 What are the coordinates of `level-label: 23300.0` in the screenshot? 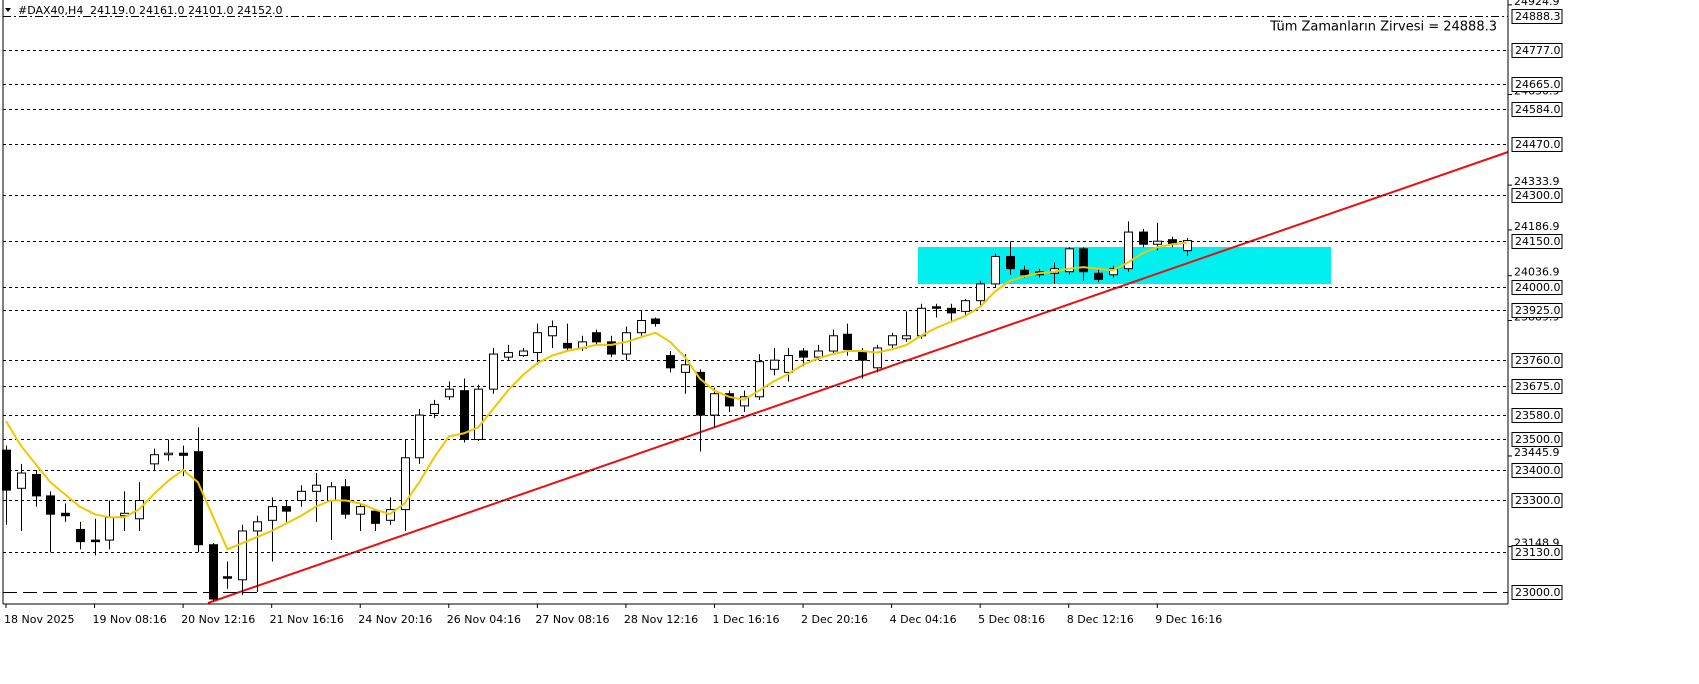 It's located at (1538, 500).